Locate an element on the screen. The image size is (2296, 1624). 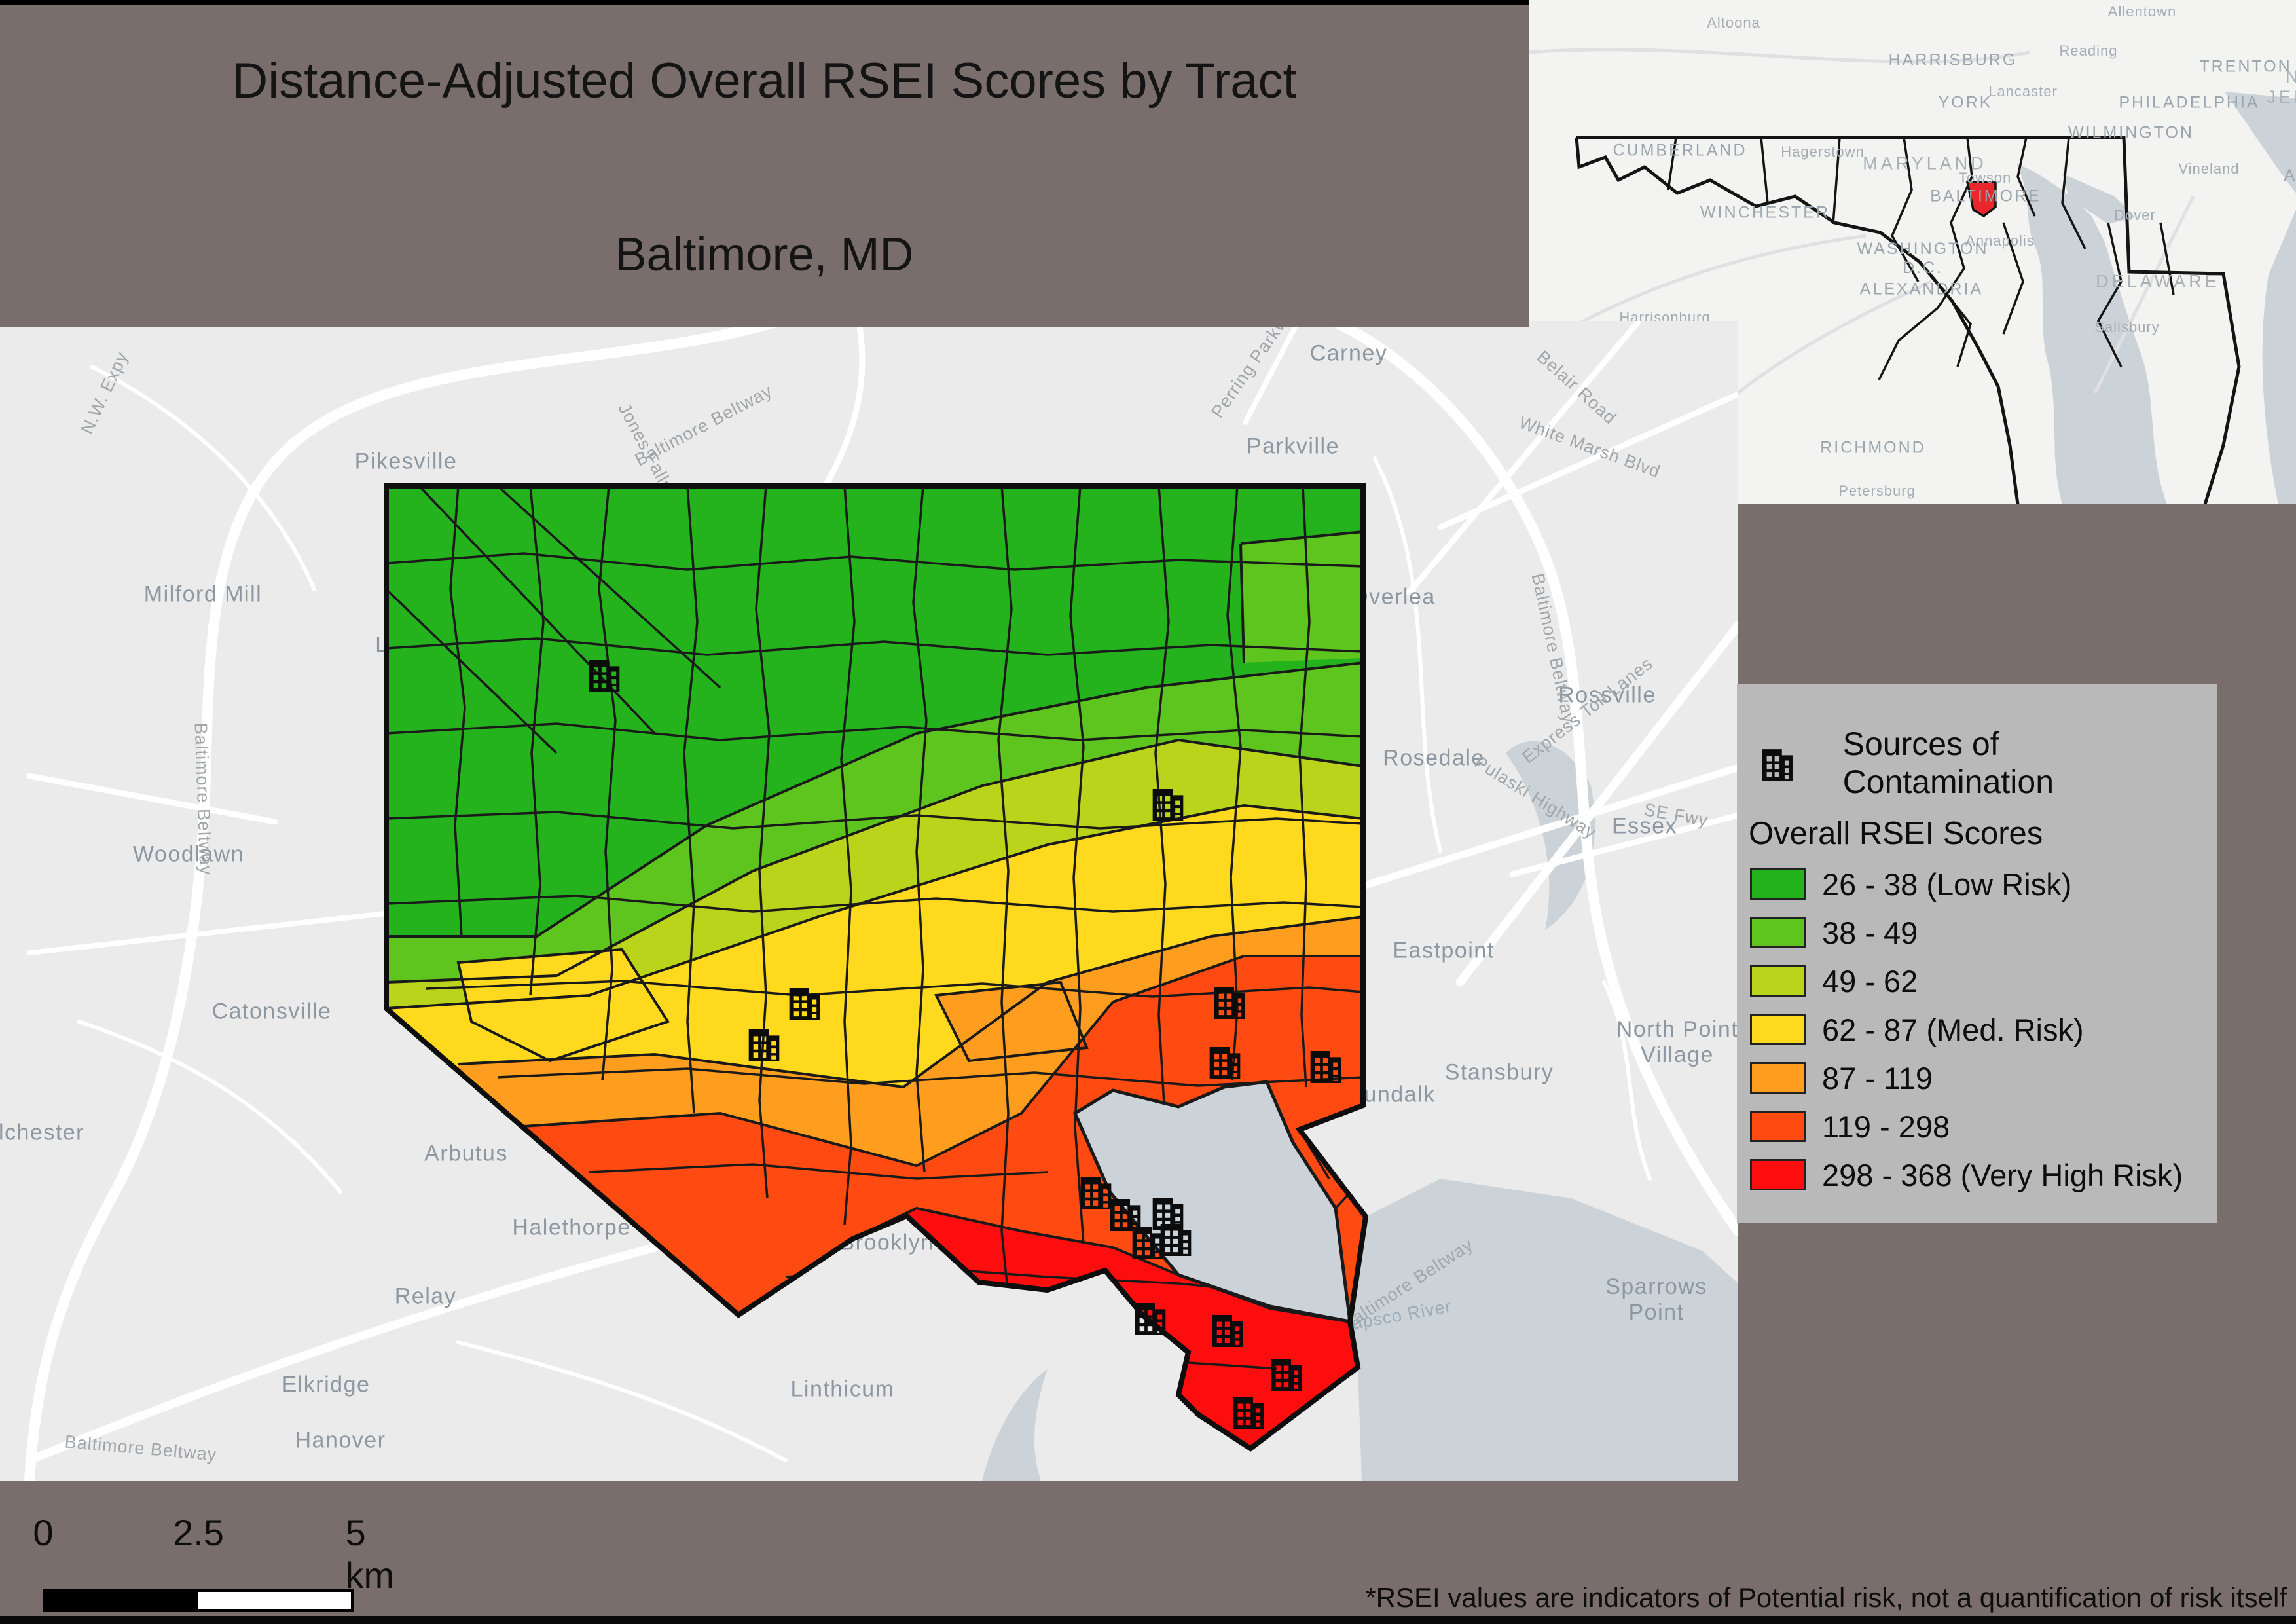
legend-item: 62 - 87 (Med. Risk) is located at coordinates (1966, 1029).